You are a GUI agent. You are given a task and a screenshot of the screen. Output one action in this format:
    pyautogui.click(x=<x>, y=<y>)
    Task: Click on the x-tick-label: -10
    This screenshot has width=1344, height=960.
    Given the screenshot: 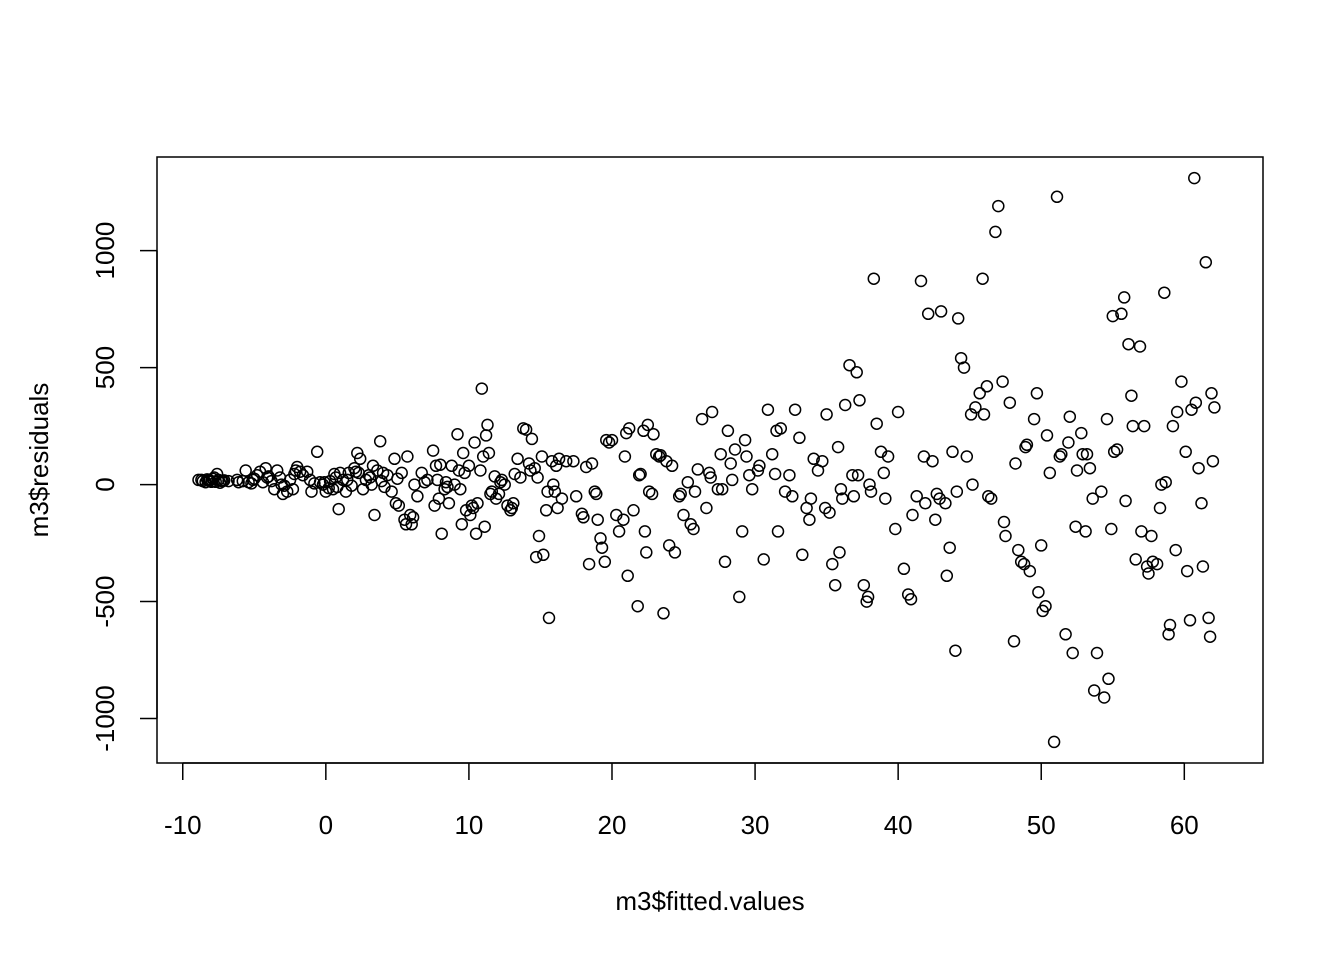 What is the action you would take?
    pyautogui.click(x=183, y=825)
    